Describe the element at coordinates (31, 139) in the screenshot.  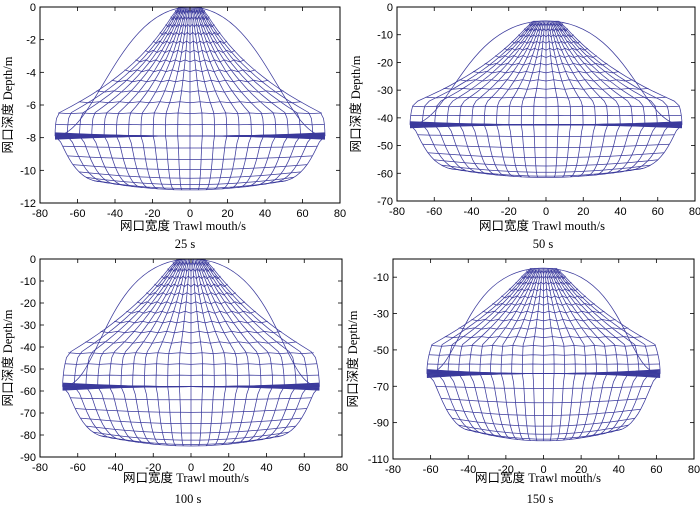
I see `y-tick-label: -8` at that location.